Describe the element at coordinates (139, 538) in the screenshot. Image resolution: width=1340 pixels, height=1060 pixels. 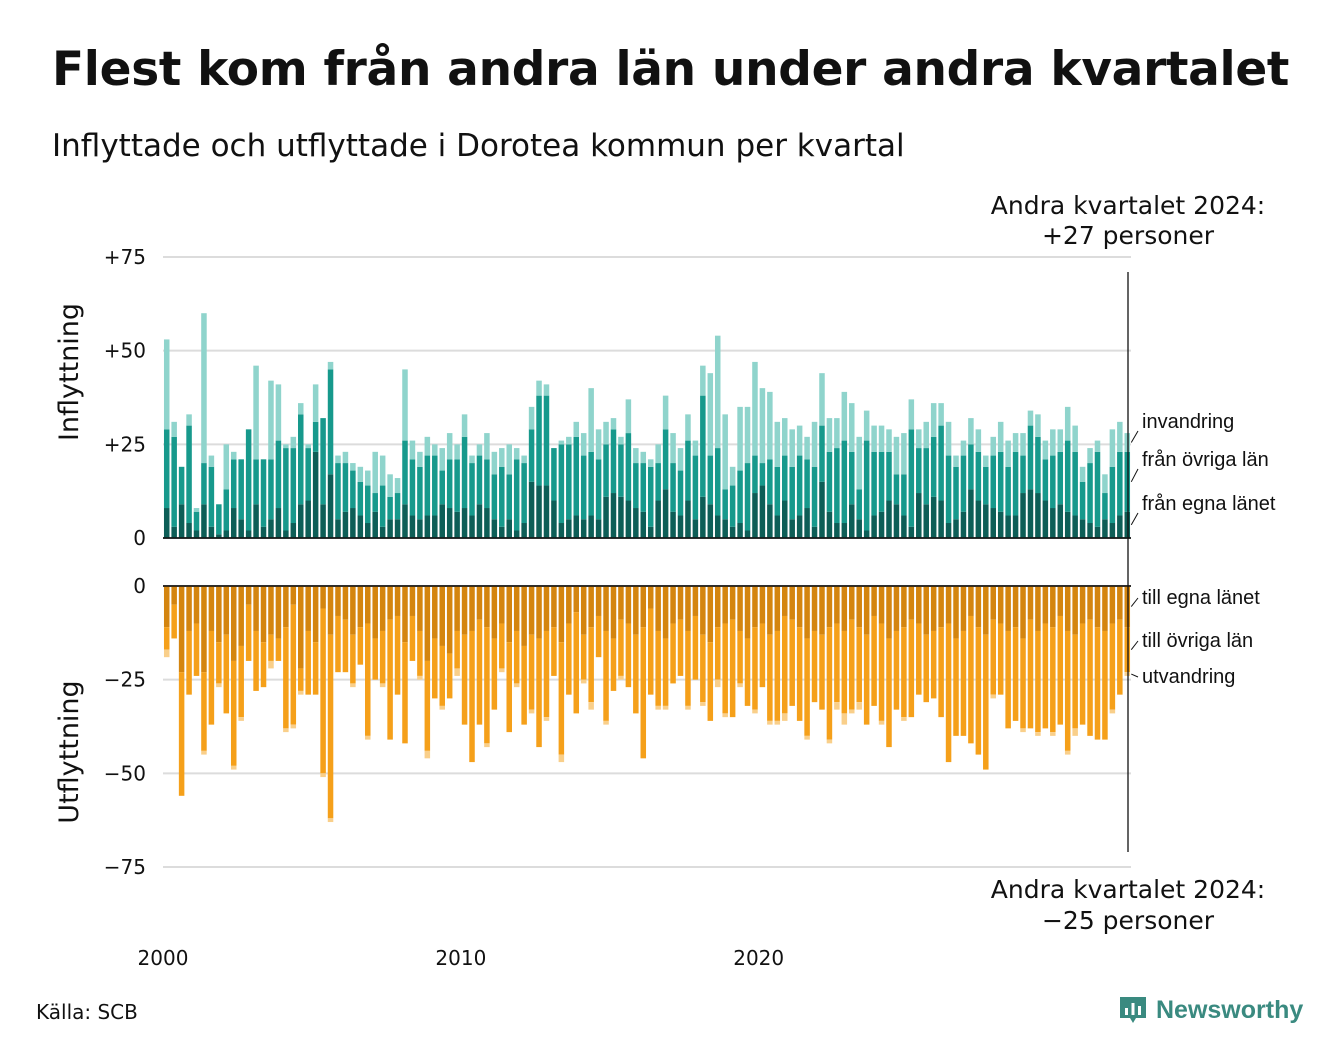
I see `y-tick-label-top: 0` at that location.